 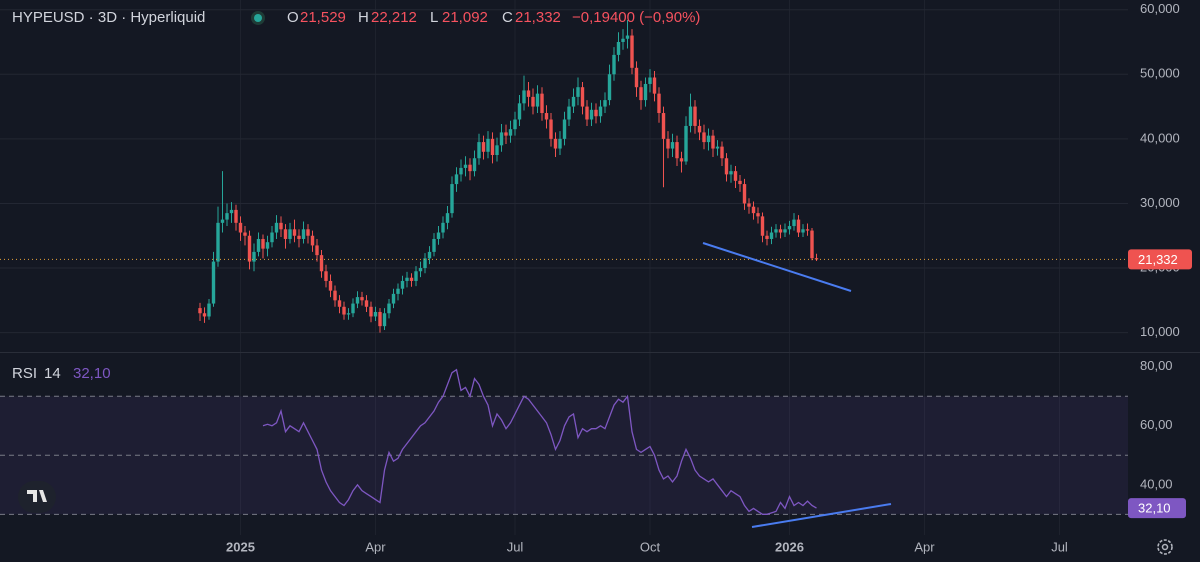 I want to click on logo, so click(x=37, y=497).